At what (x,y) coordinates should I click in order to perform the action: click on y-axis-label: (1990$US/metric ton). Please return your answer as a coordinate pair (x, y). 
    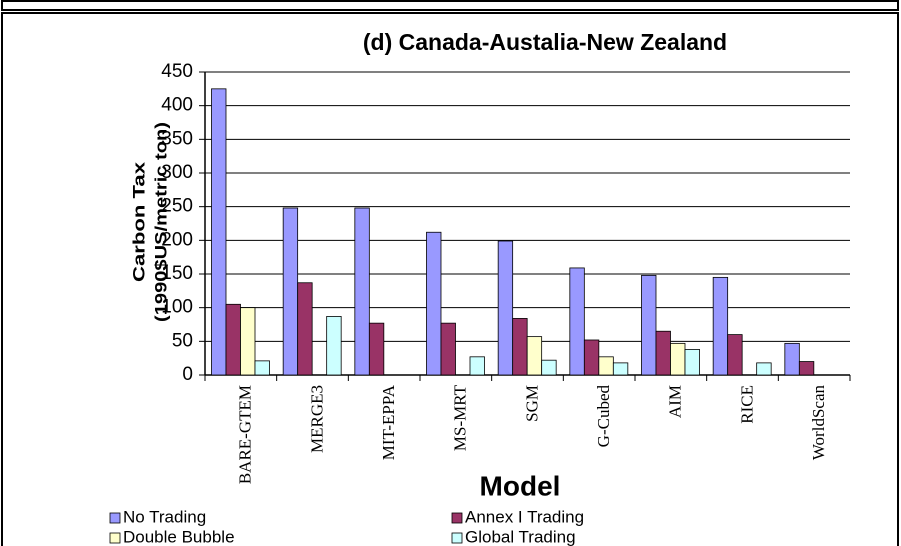
    Looking at the image, I should click on (160, 222).